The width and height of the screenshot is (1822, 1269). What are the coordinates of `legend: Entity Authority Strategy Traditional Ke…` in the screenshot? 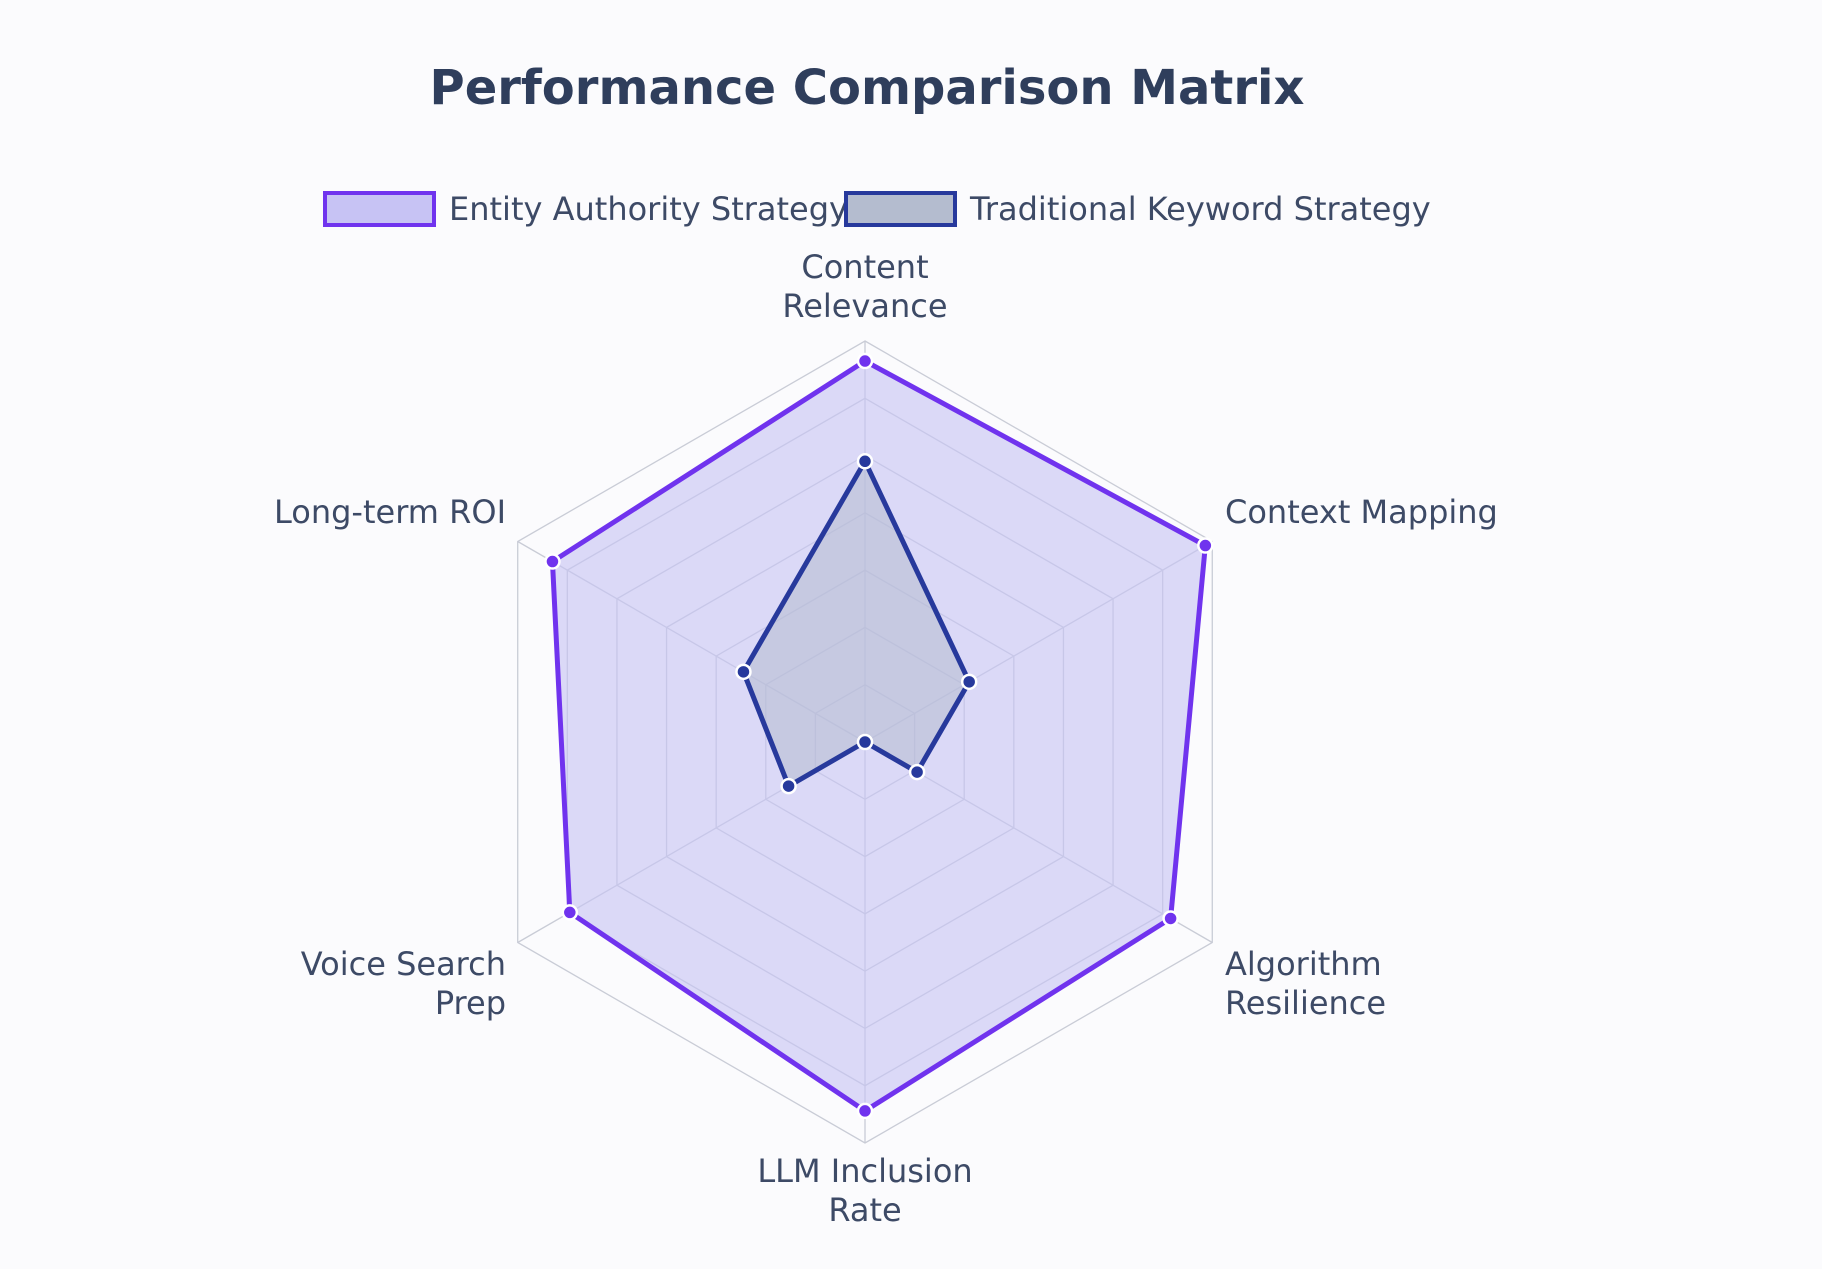 It's located at (877, 209).